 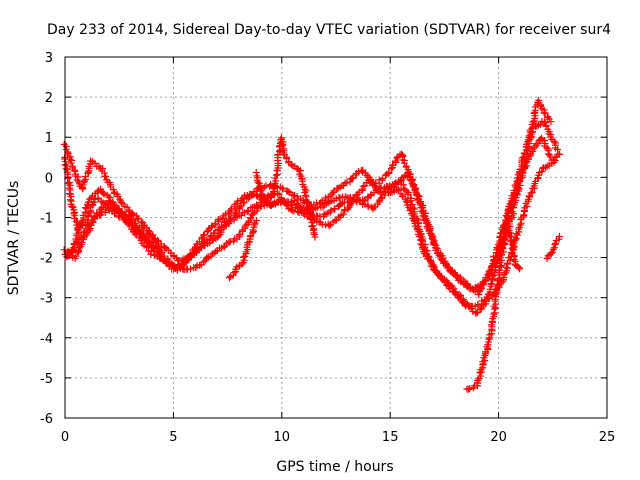 I want to click on y-tick-label: 0, so click(x=49, y=178).